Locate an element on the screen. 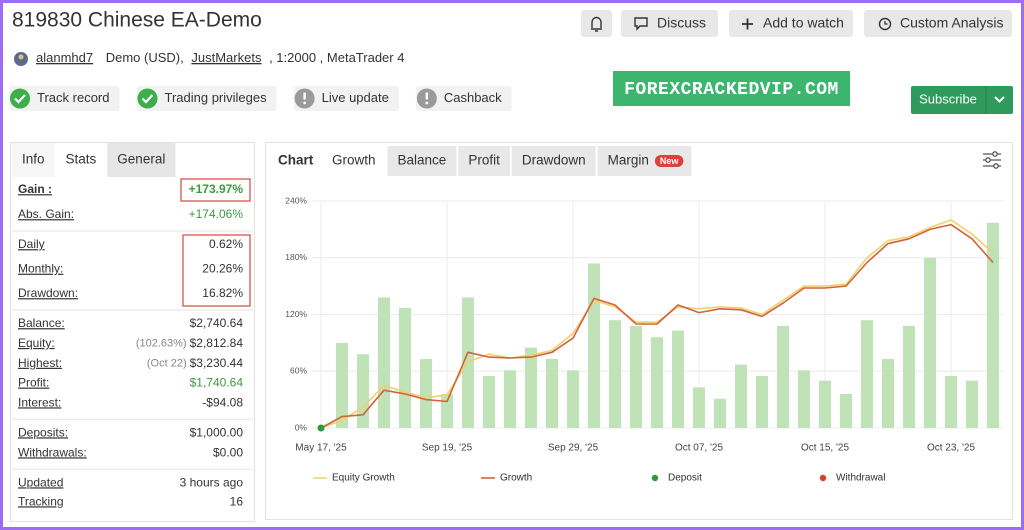  stats-tab-label: General is located at coordinates (141, 159).